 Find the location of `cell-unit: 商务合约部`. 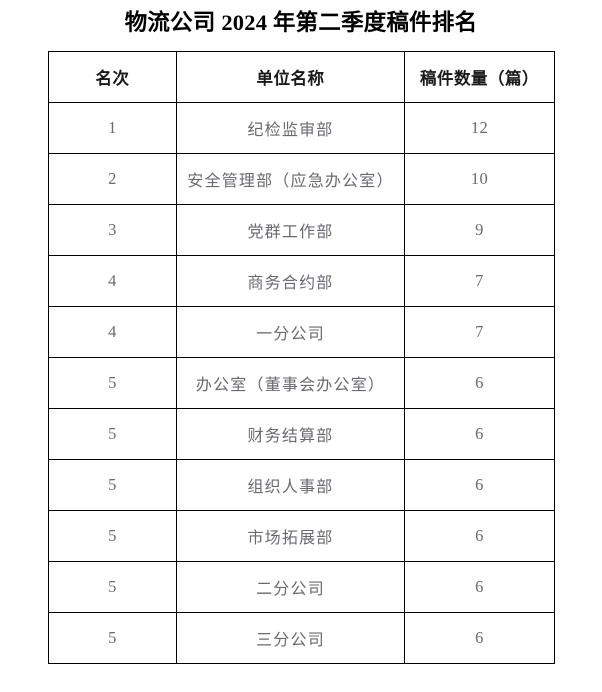

cell-unit: 商务合约部 is located at coordinates (290, 281).